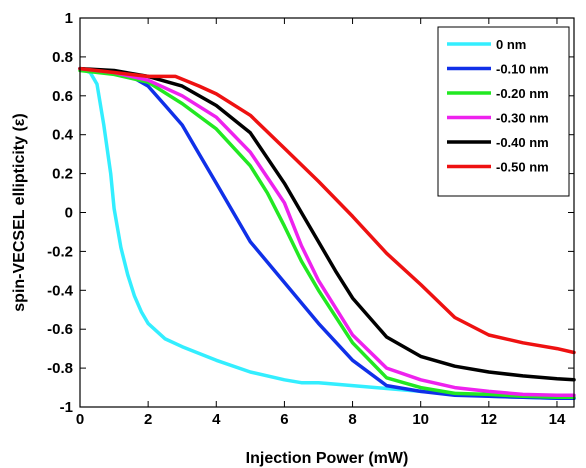  What do you see at coordinates (60, 368) in the screenshot?
I see `y-tick-label: -0.8` at bounding box center [60, 368].